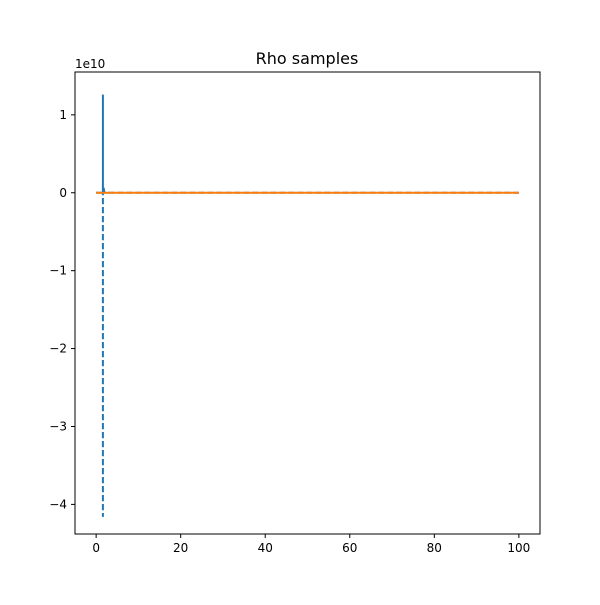 The image size is (600, 605). What do you see at coordinates (434, 548) in the screenshot?
I see `x-tick-label: 80` at bounding box center [434, 548].